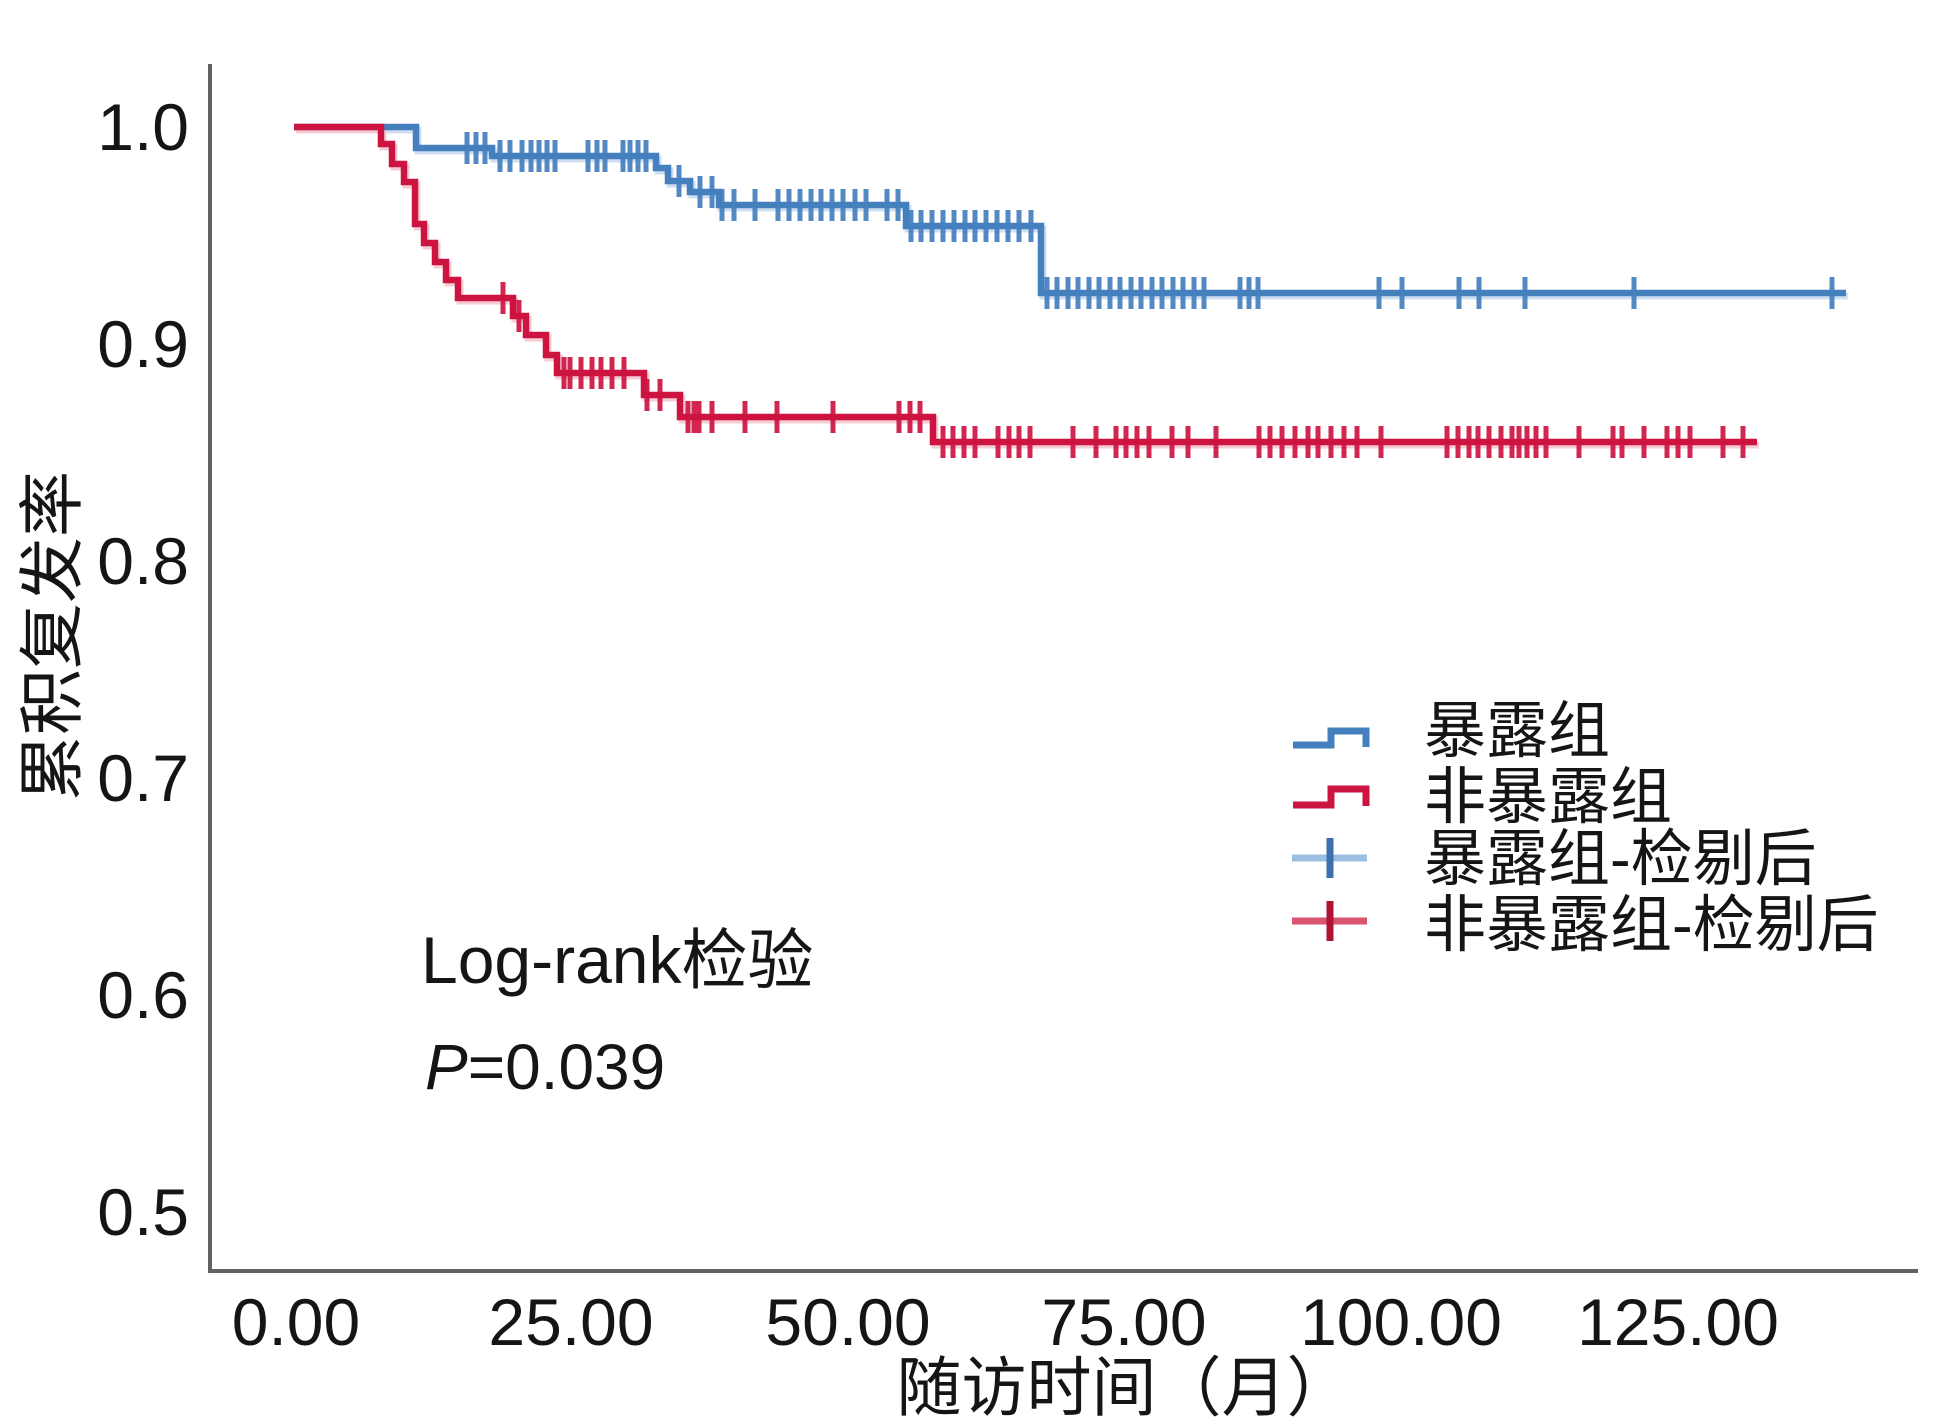 The width and height of the screenshot is (1943, 1425). I want to click on svg-text: Log-rank检验, so click(617, 960).